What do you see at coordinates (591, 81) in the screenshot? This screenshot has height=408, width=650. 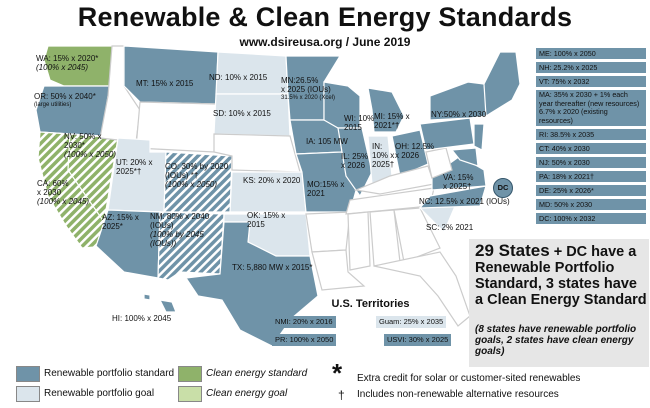 I see `panel-row-vt: VT: 75% x 2032` at bounding box center [591, 81].